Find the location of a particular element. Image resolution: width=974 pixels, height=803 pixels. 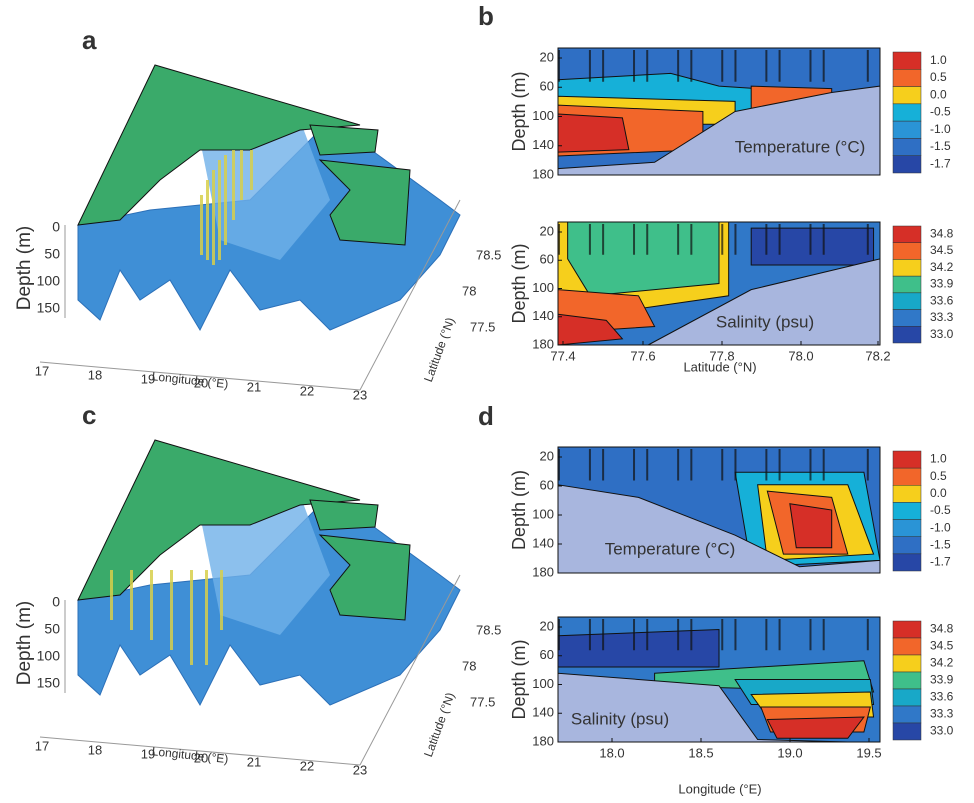

colorbar-label: -1.7 is located at coordinates (940, 562).